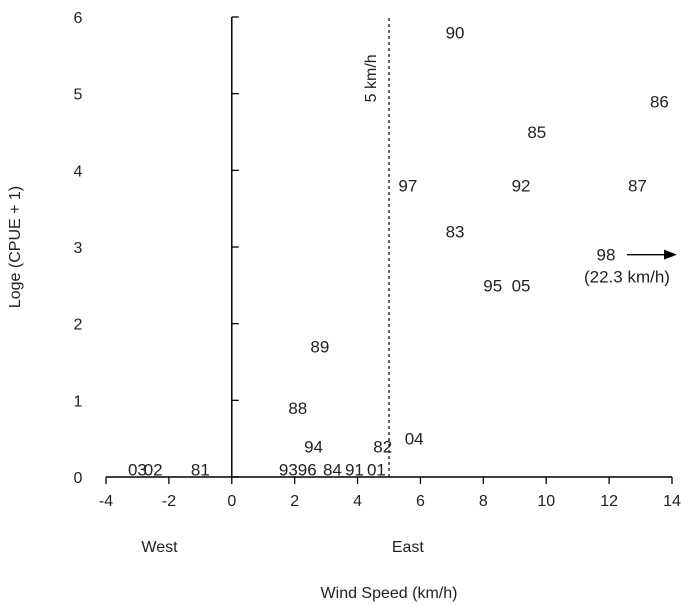 The image size is (693, 605). I want to click on y-tick-label: 5, so click(78, 95).